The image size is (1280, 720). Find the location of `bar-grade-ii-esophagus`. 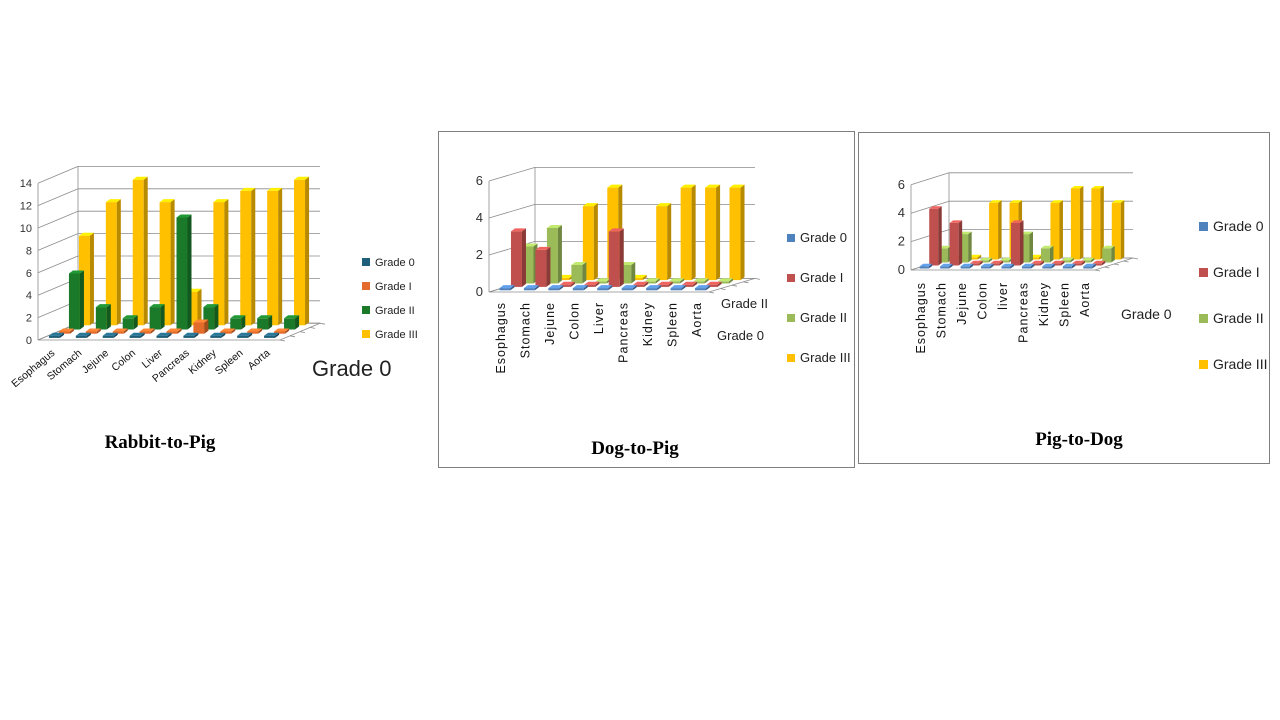

bar-grade-ii-esophagus is located at coordinates (74, 301).